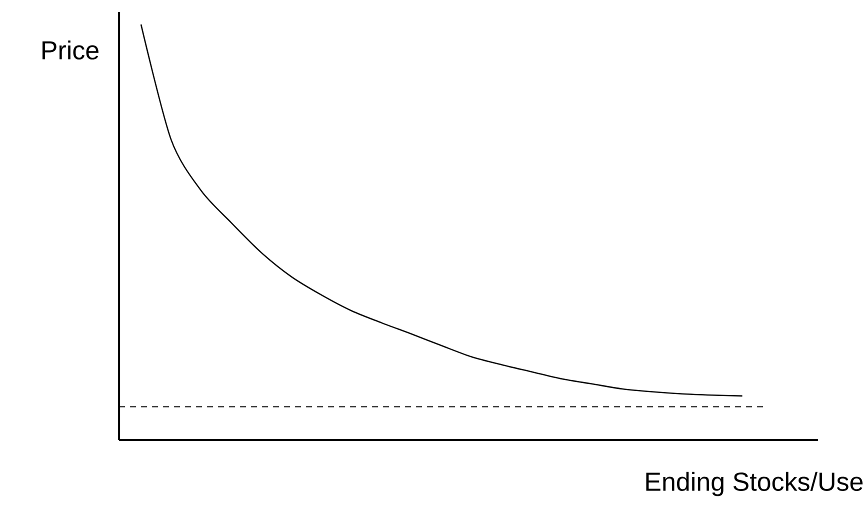 The image size is (867, 510). I want to click on x-axis-title: Ending Stocks/Use, so click(754, 484).